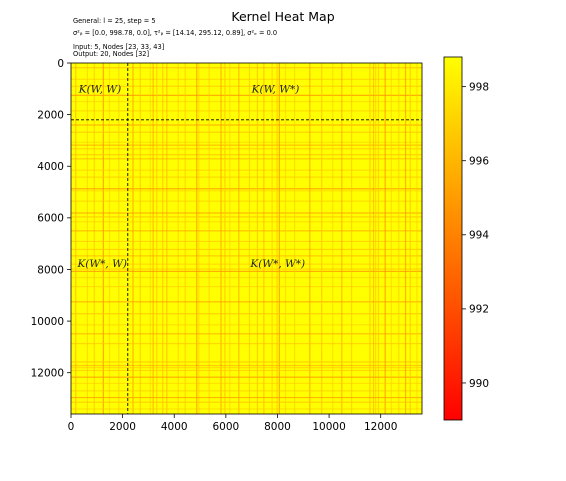  What do you see at coordinates (122, 427) in the screenshot?
I see `x-tick-label: 2000` at bounding box center [122, 427].